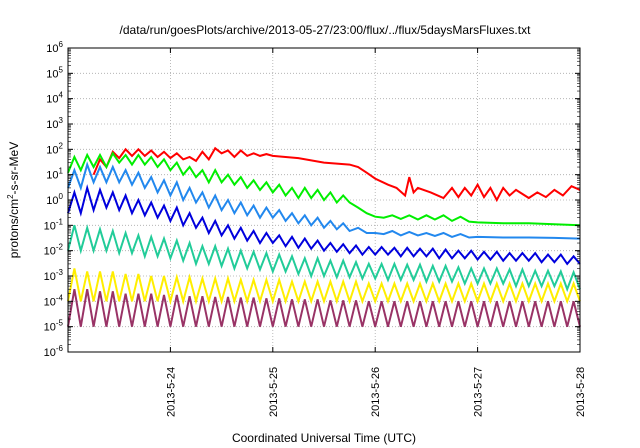 The image size is (640, 448). I want to click on y-tick-label: 10⁵, so click(54, 72).